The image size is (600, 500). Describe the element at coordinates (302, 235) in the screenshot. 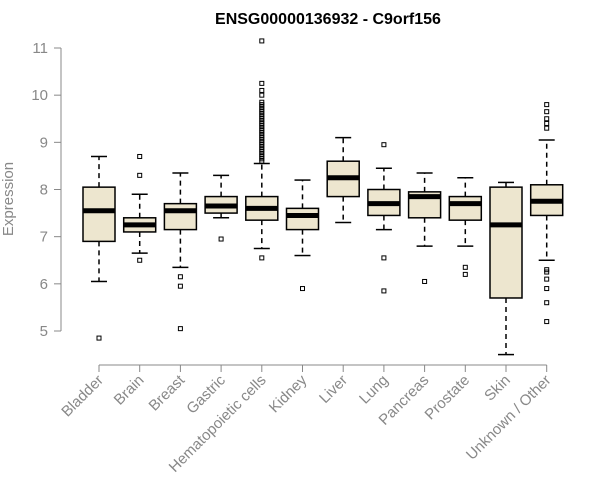

I see `box-kidney` at that location.